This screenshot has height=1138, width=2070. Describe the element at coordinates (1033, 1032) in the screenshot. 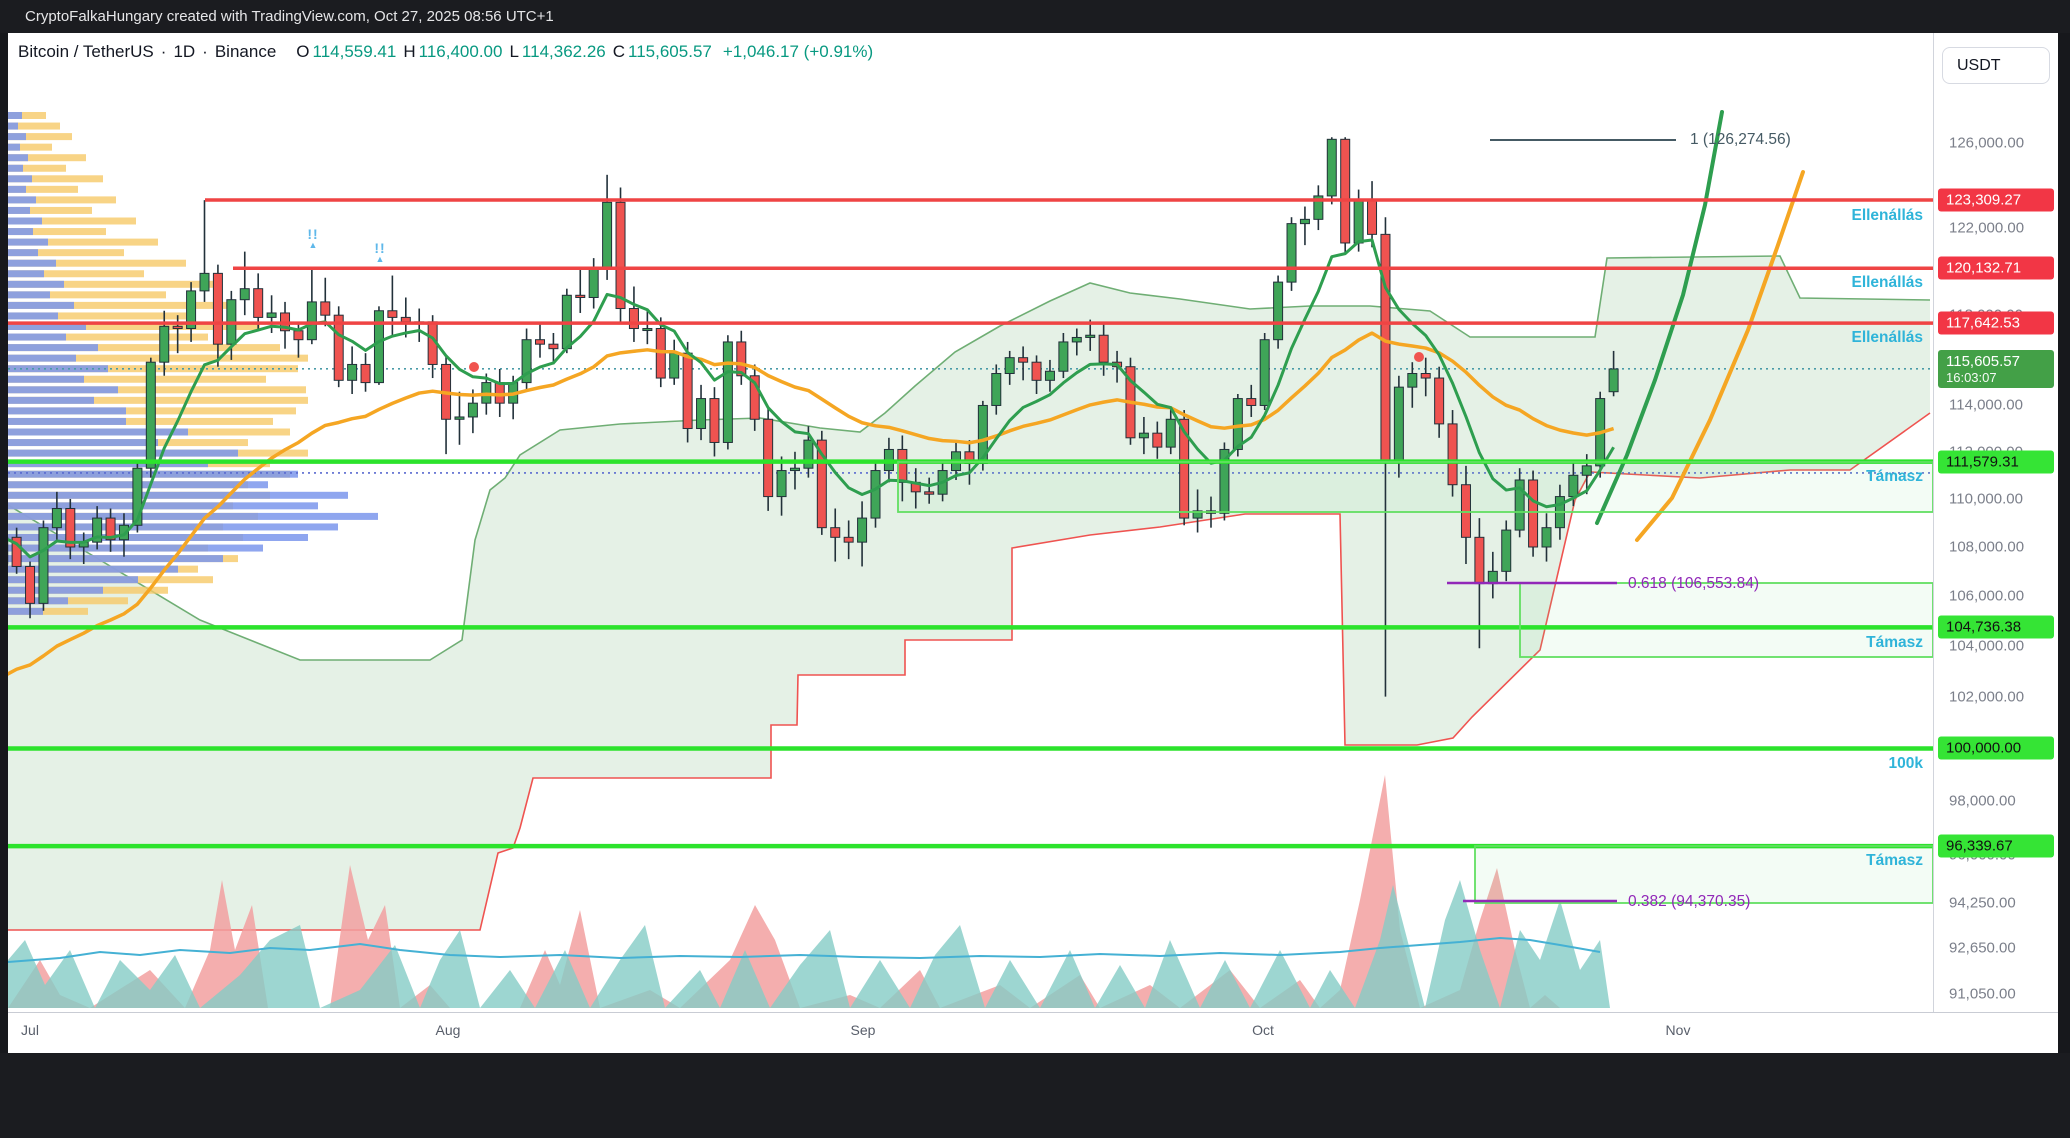

I see `time-axis: Jul Aug Sep Oct Nov` at that location.